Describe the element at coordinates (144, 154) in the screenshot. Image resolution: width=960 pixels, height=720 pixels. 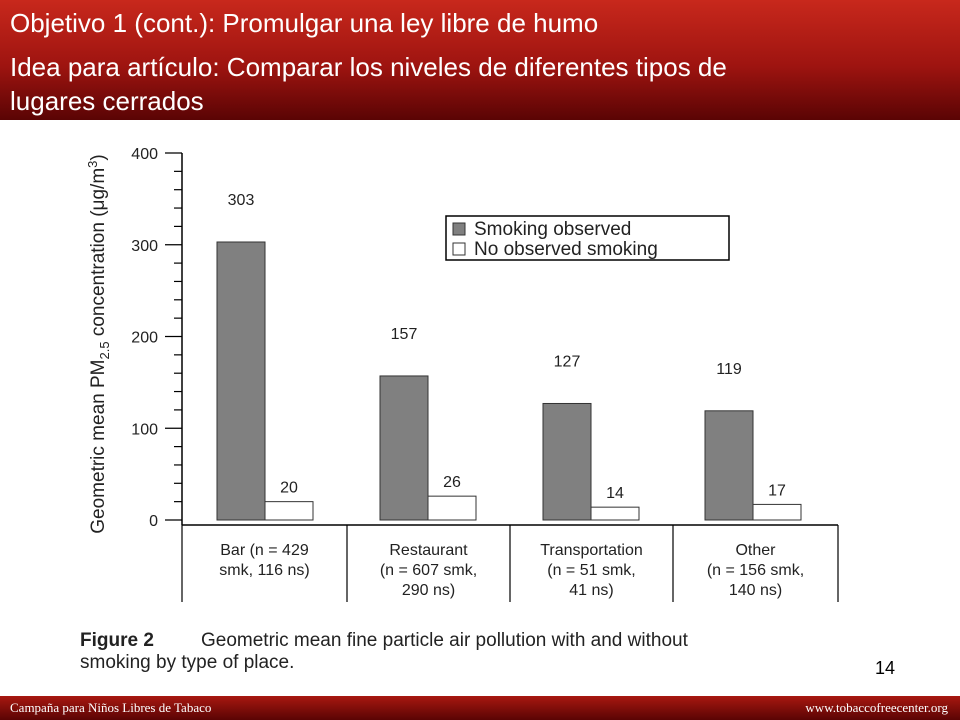
I see `y-tick-label: 400` at that location.